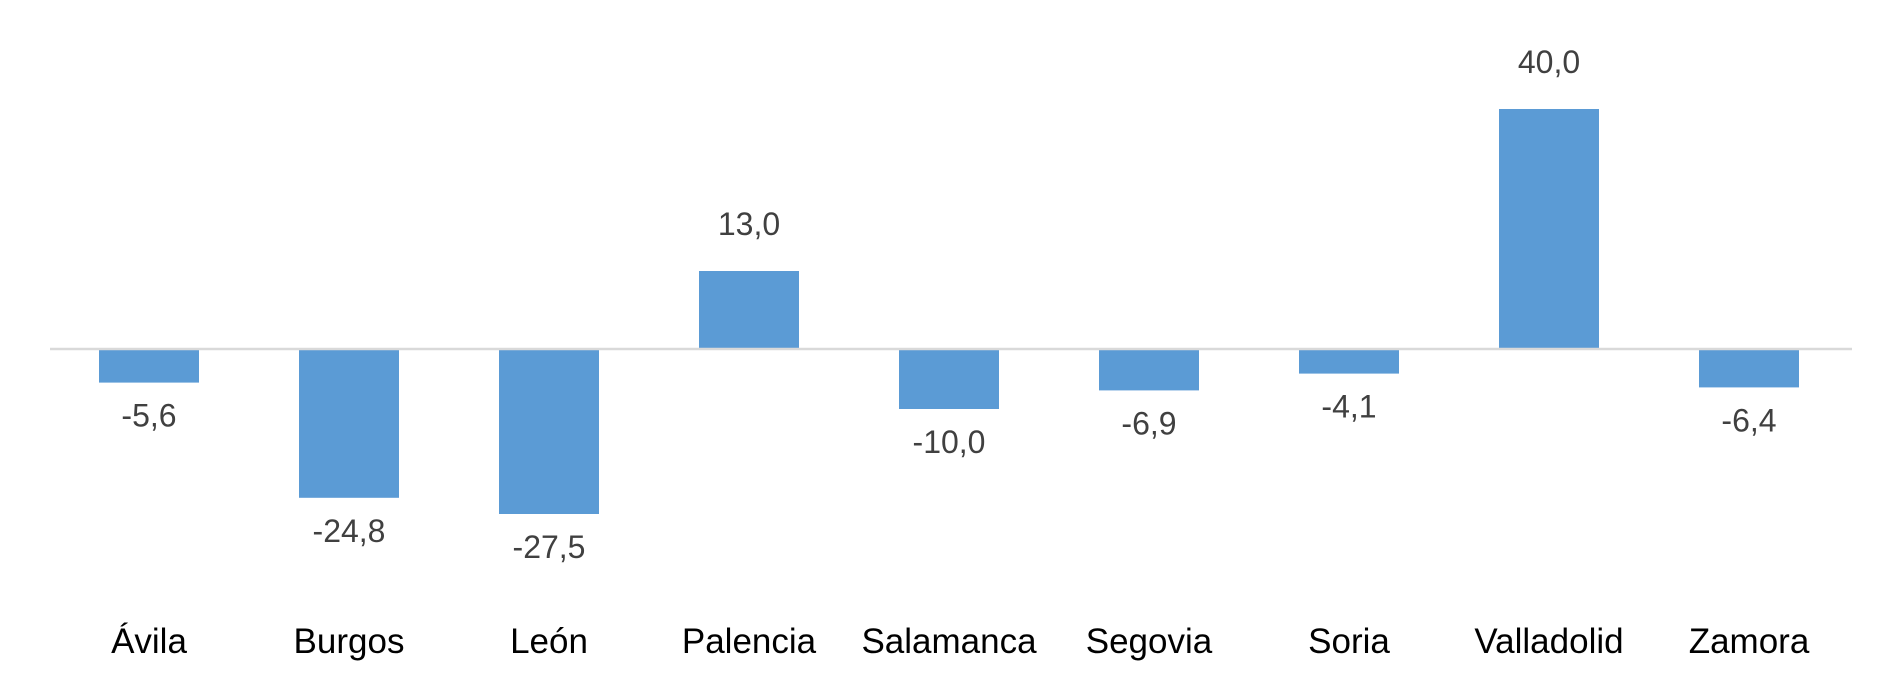 The width and height of the screenshot is (1900, 699). I want to click on data-label-1: -24,8, so click(349, 531).